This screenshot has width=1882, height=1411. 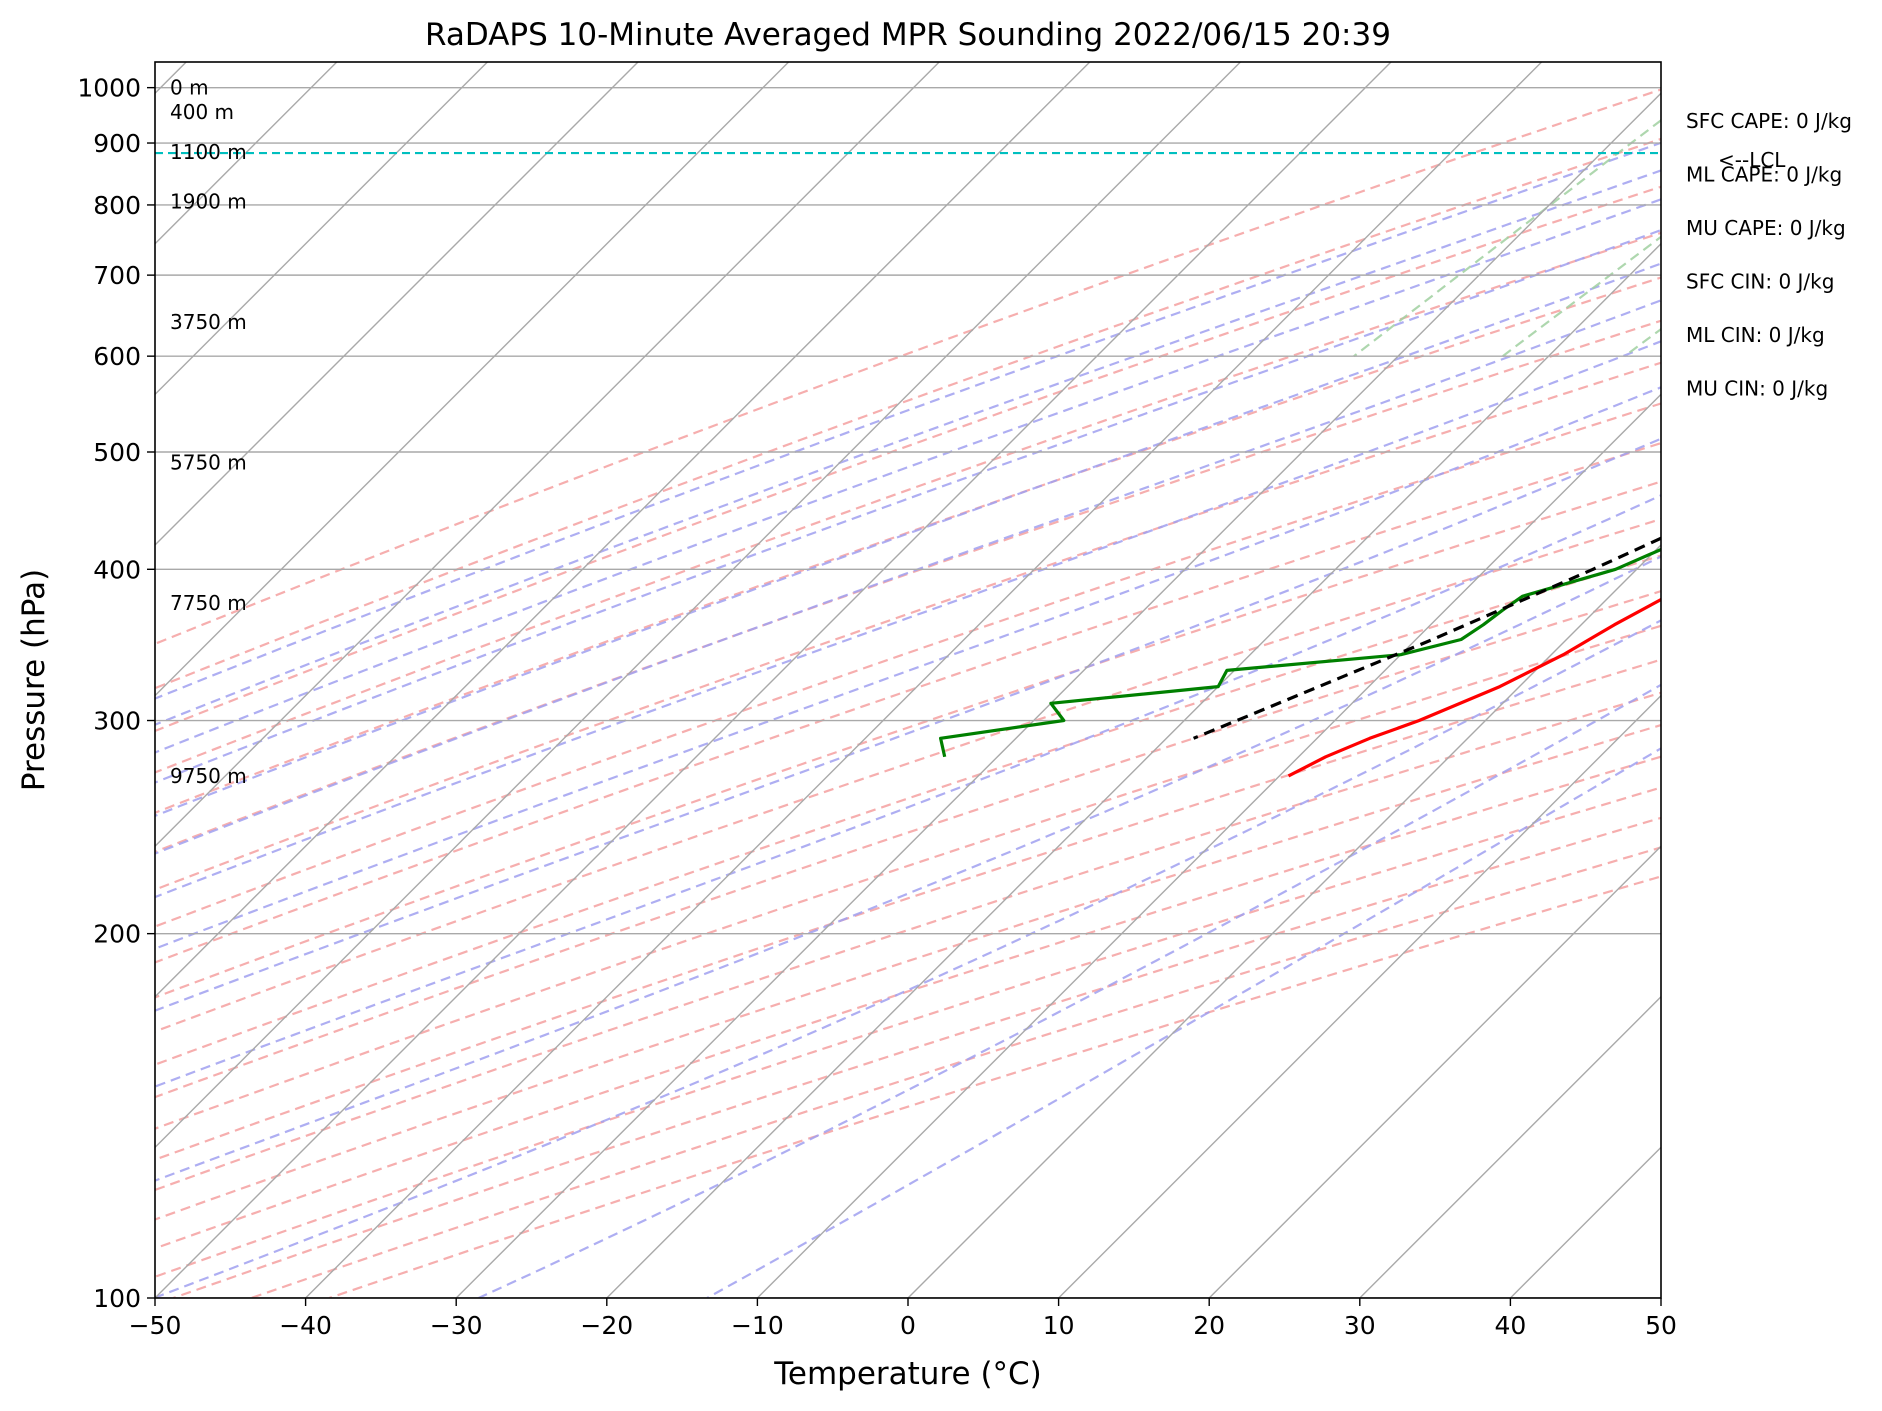 I want to click on y-tick-label: 500, so click(x=117, y=452).